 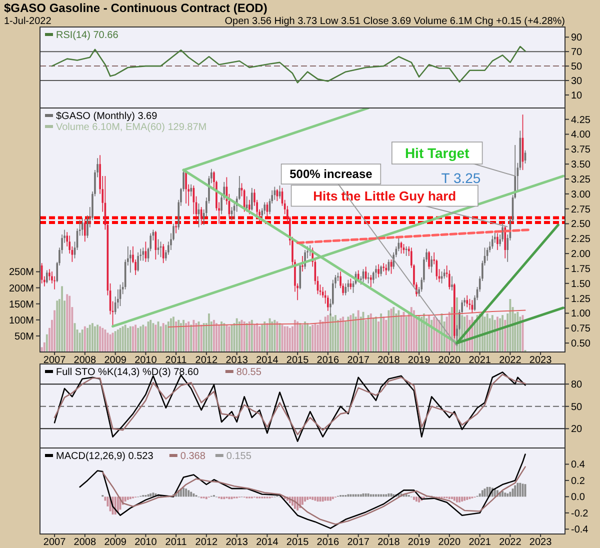 I want to click on legend-label: 80.55, so click(x=249, y=372).